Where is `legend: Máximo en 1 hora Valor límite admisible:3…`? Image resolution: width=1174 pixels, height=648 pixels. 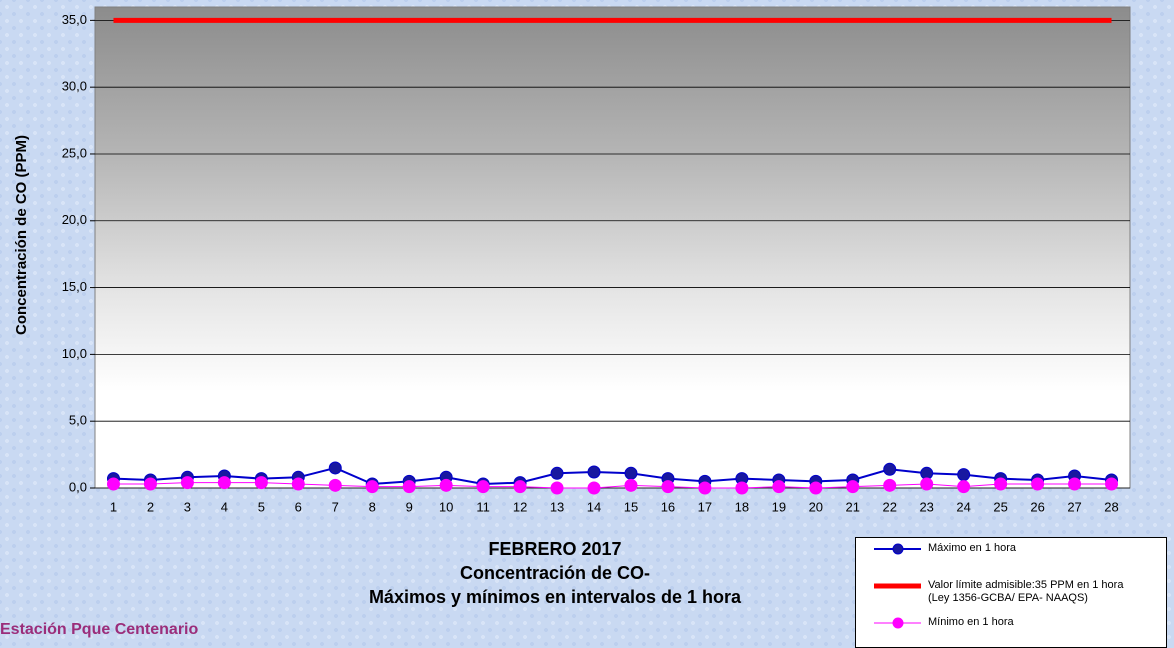 legend: Máximo en 1 hora Valor límite admisible:3… is located at coordinates (1011, 592).